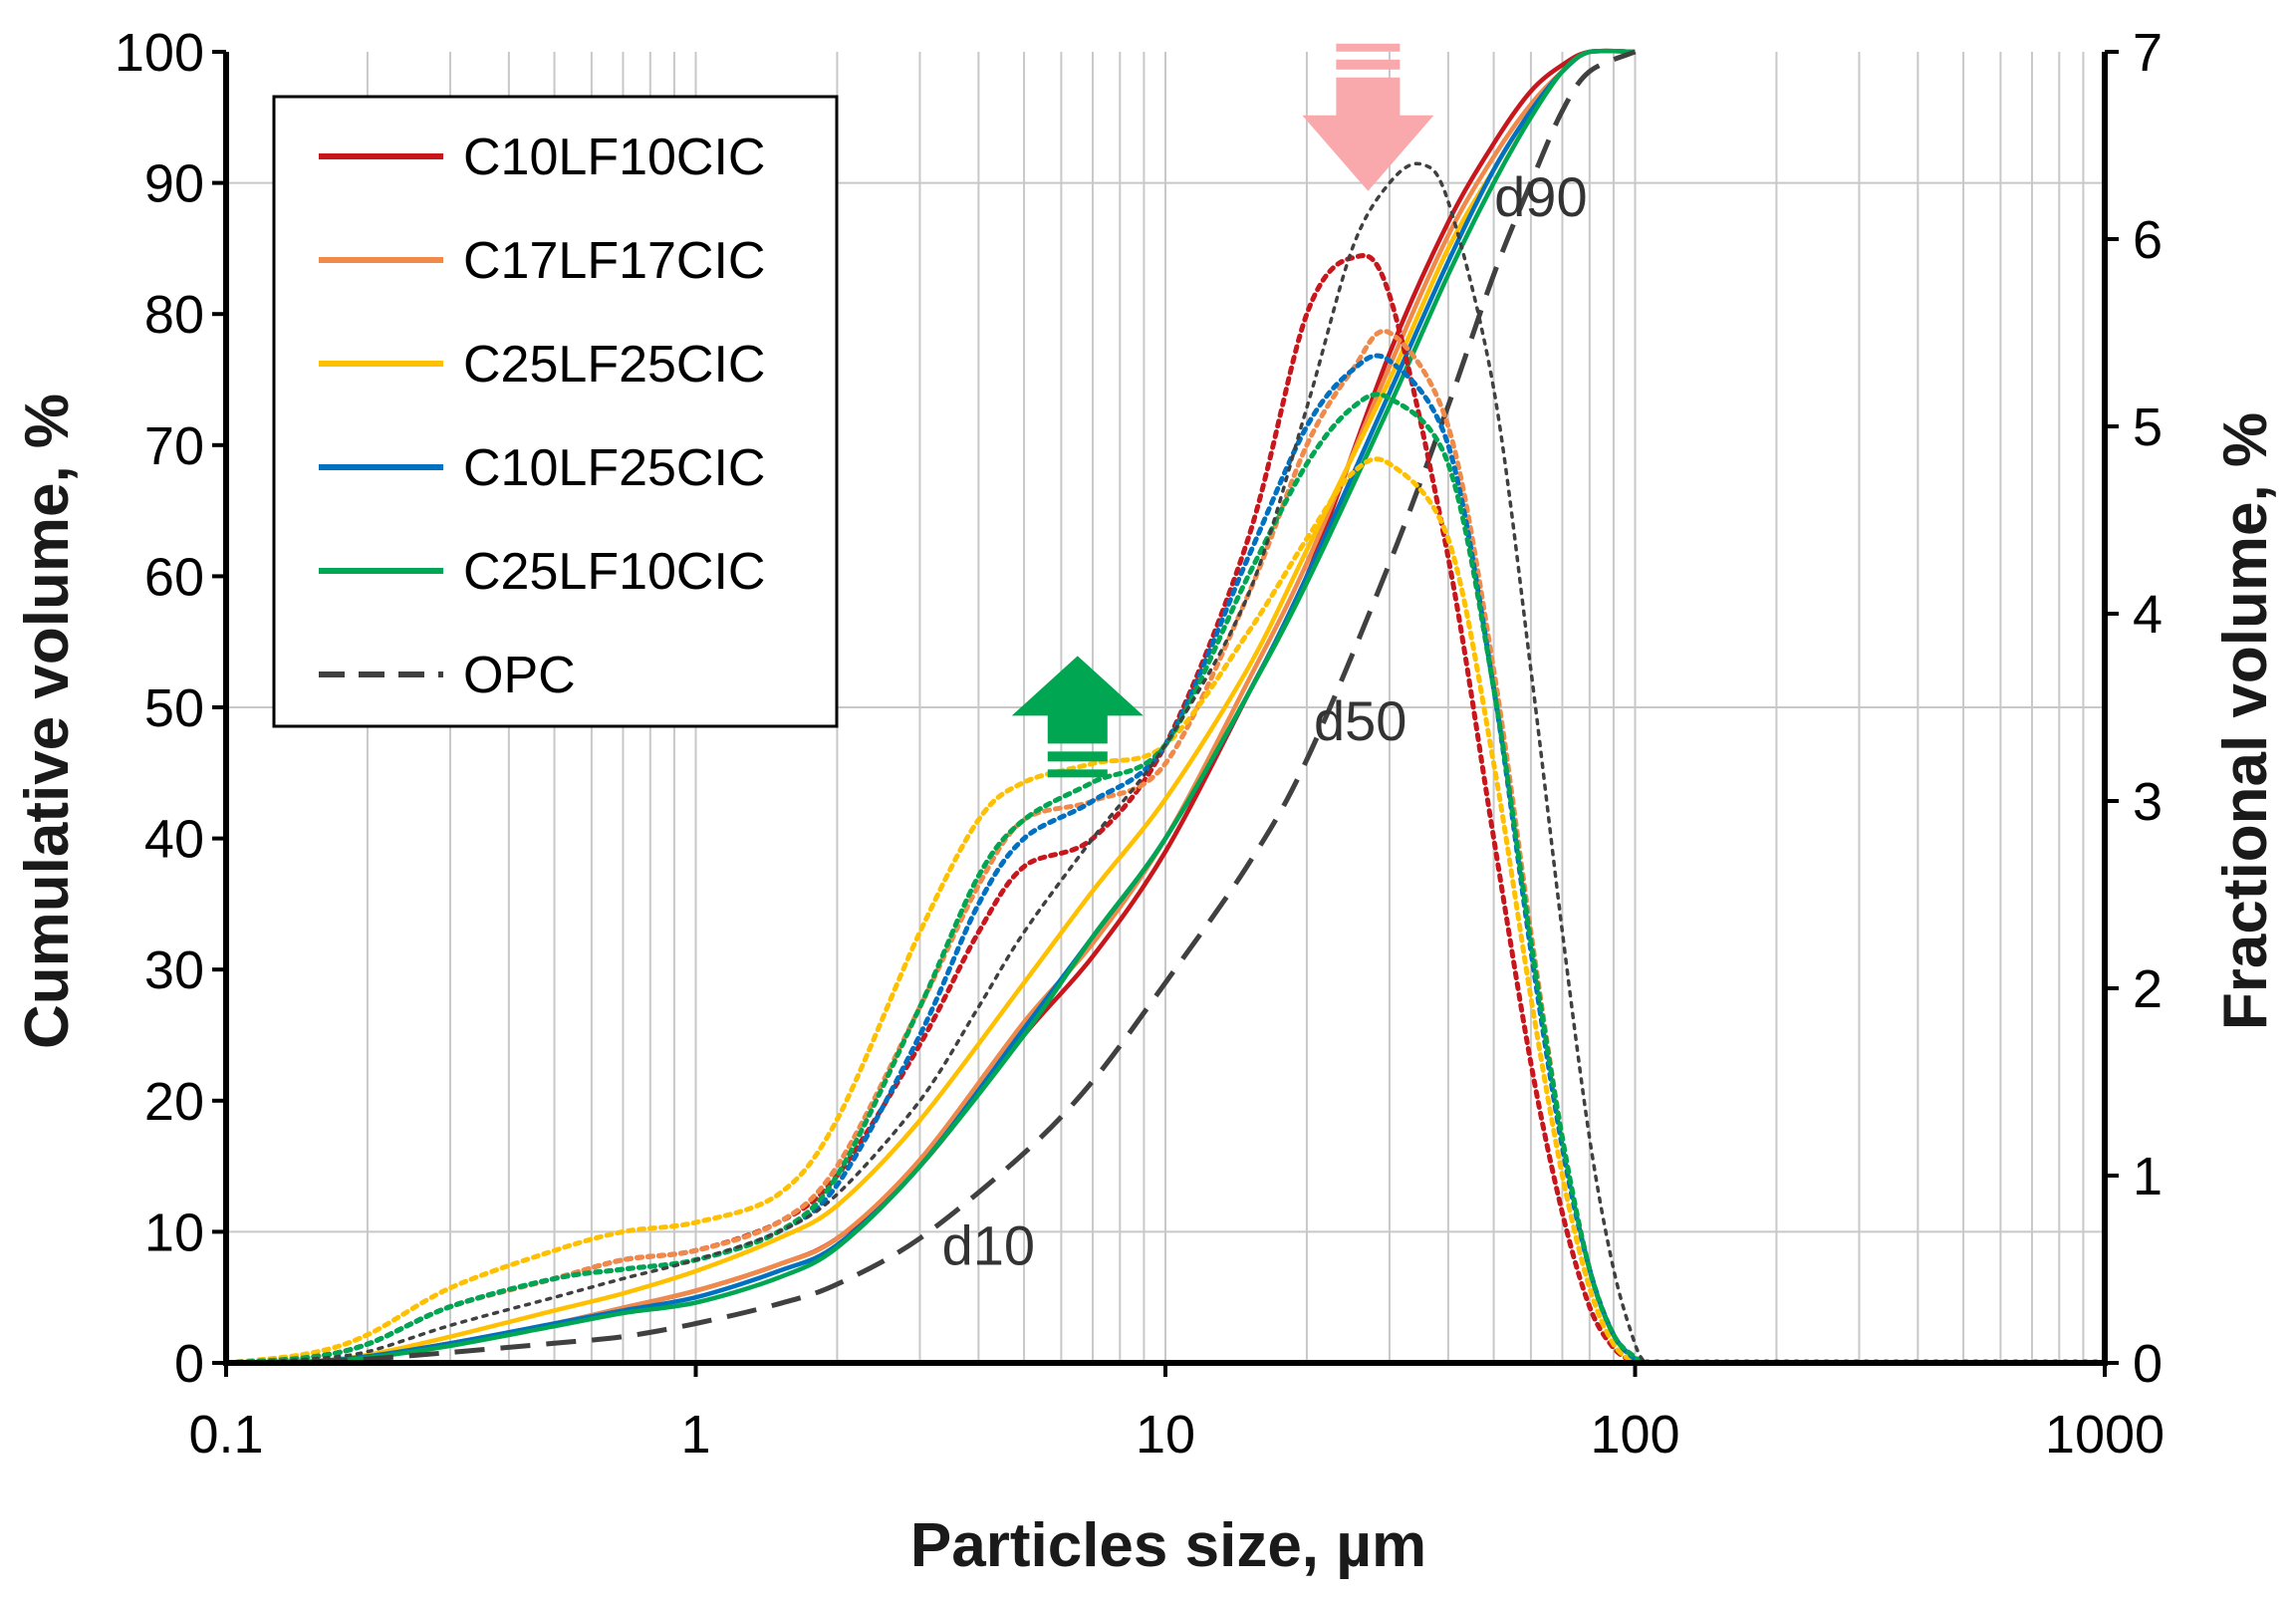  I want to click on x-tick-label: 0.1, so click(226, 1435).